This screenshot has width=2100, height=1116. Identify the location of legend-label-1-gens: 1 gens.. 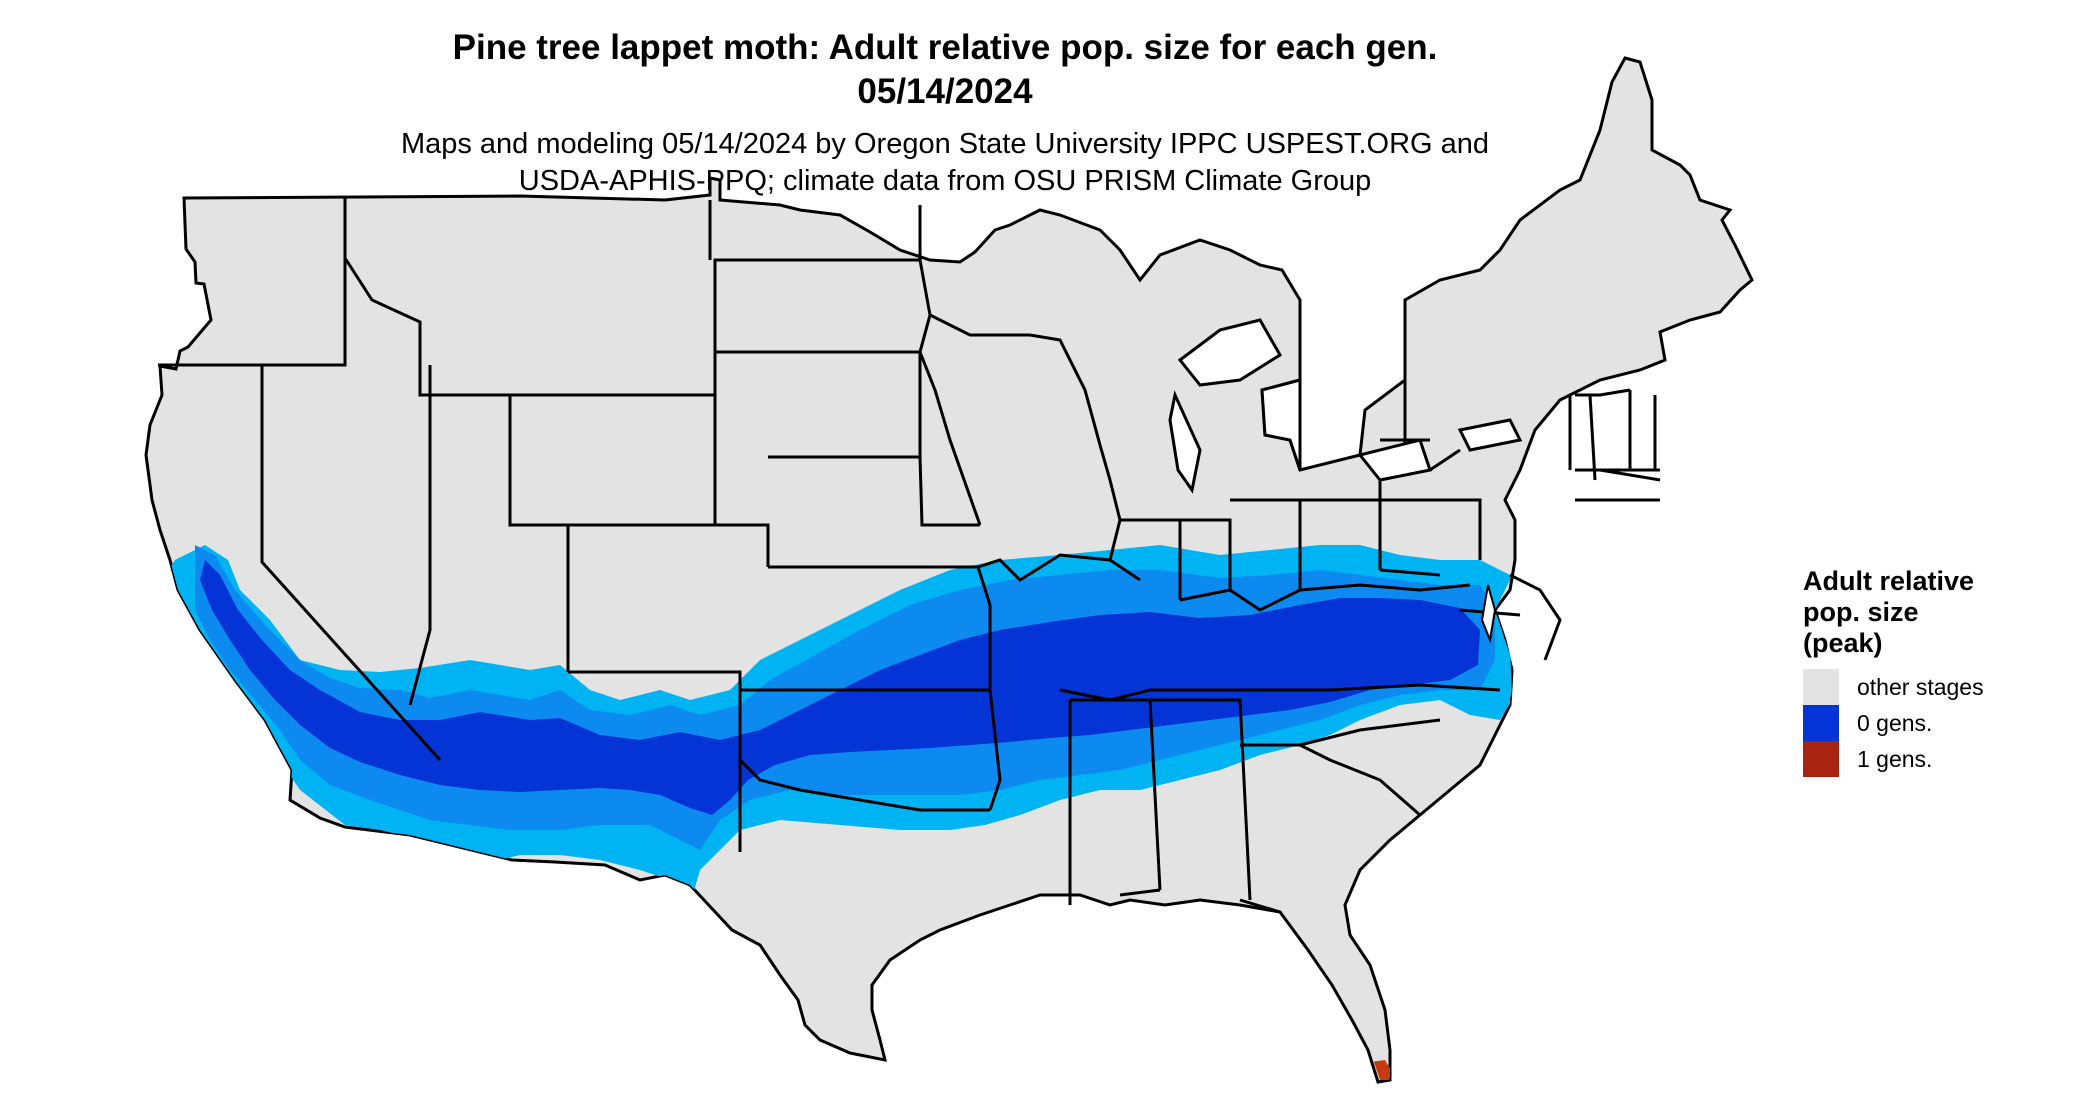
(1895, 759).